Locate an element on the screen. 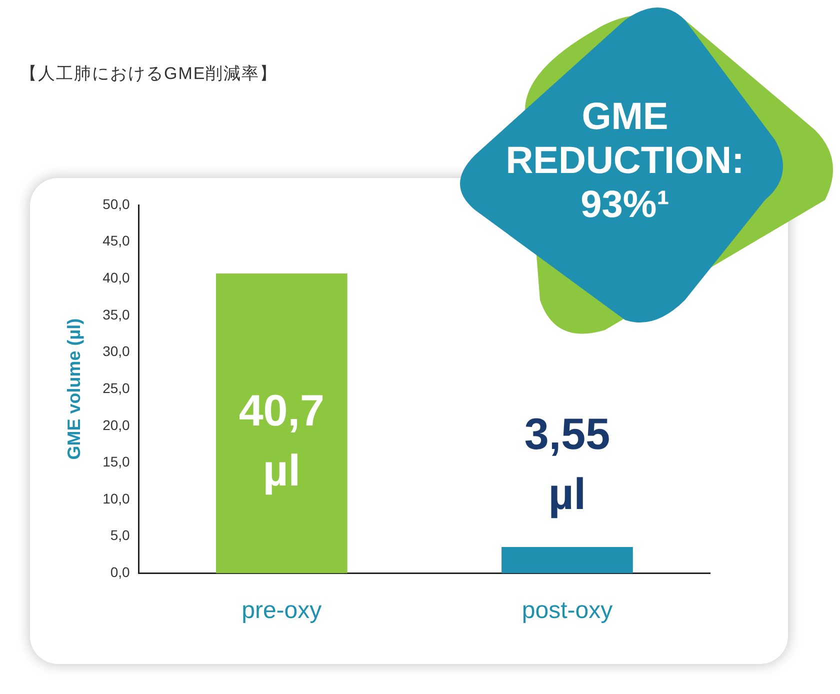 Image resolution: width=840 pixels, height=694 pixels. y-tick-label: 25,0 is located at coordinates (116, 388).